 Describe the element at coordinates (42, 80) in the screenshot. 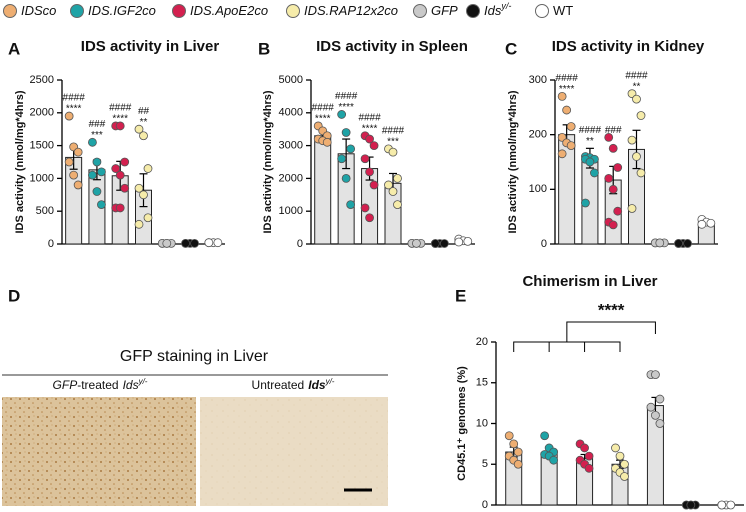

I see `y-tick-label: 2500` at that location.